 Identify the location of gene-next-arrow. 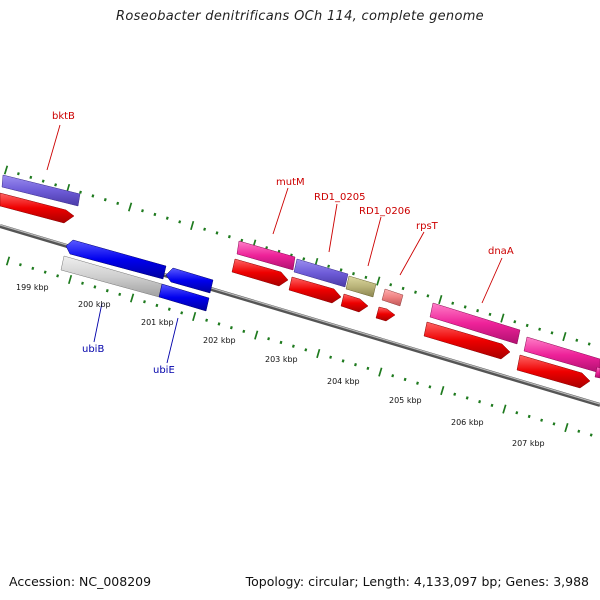
(553, 371).